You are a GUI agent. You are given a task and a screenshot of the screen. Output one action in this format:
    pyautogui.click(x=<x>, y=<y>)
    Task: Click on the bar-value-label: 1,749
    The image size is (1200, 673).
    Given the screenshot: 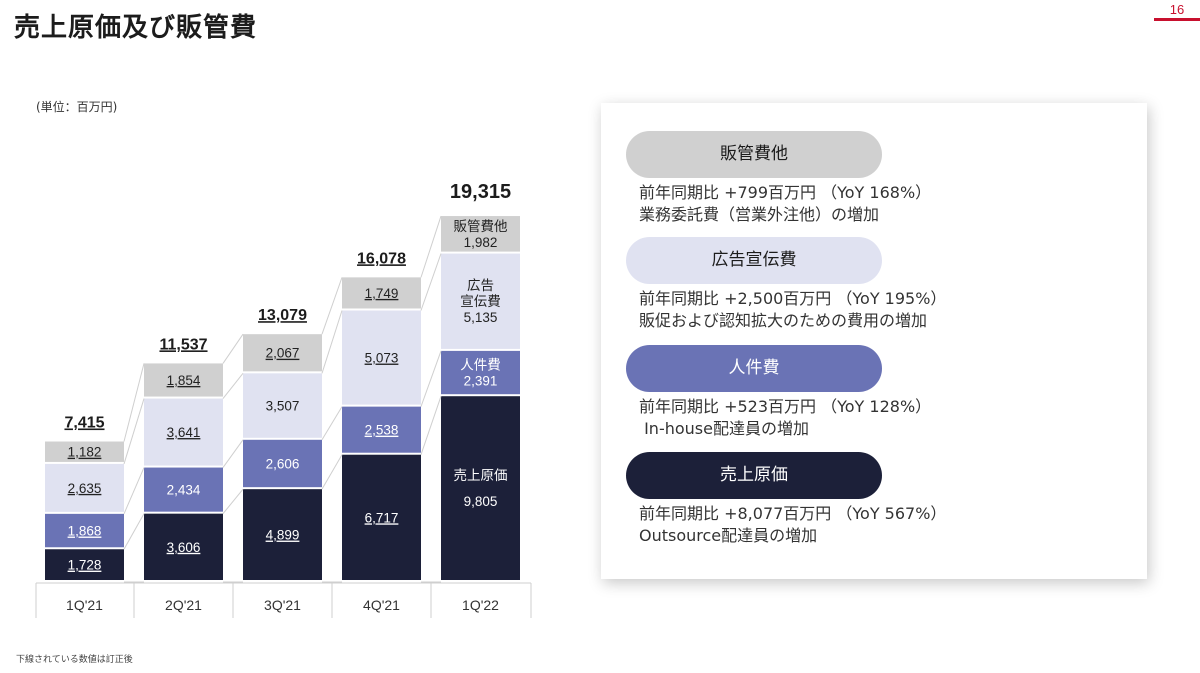 What is the action you would take?
    pyautogui.click(x=382, y=293)
    